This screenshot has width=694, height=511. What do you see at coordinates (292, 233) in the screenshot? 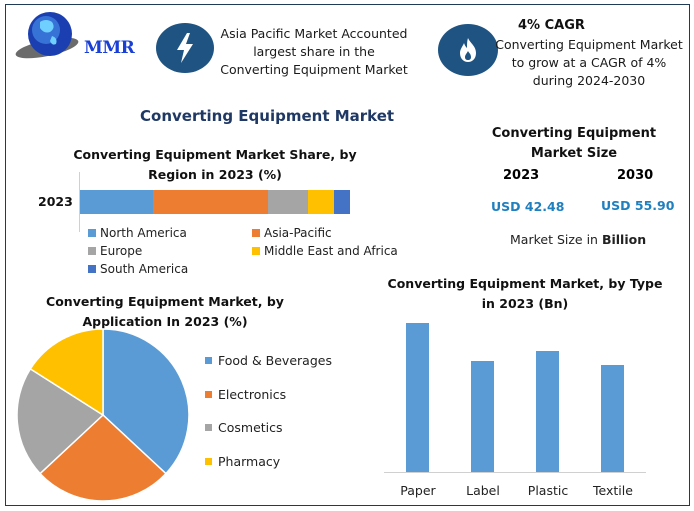
I see `legend-asia-pacific: Asia-Pacific` at bounding box center [292, 233].